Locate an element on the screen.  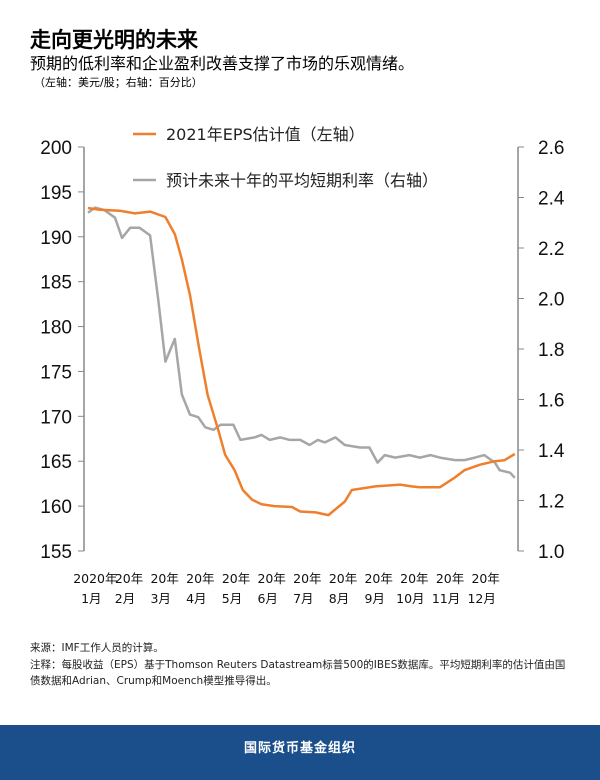
right-tick-label: 2.4 is located at coordinates (551, 199).